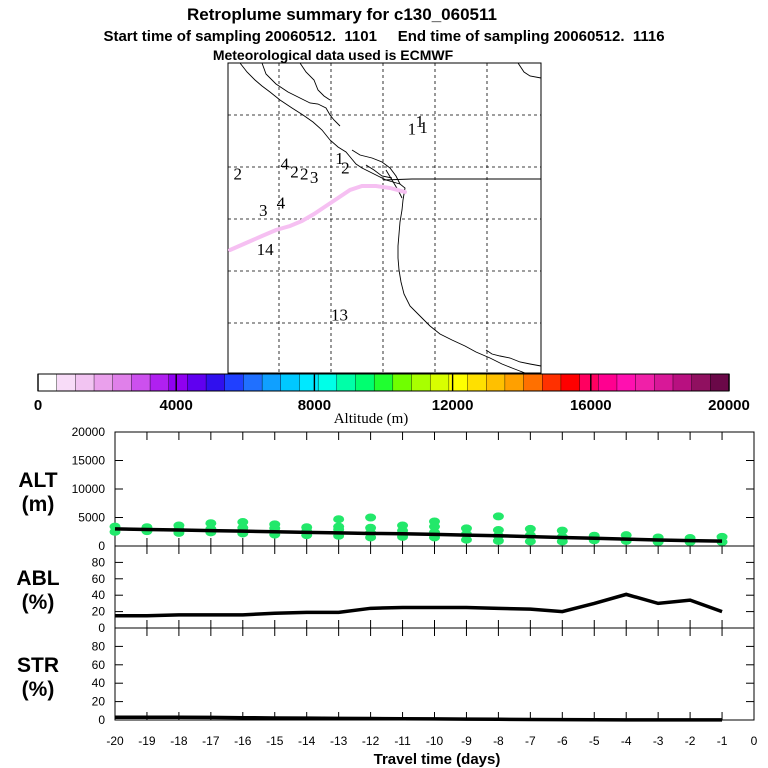 This screenshot has height=768, width=768. What do you see at coordinates (317, 218) in the screenshot?
I see `trajectory-path` at bounding box center [317, 218].